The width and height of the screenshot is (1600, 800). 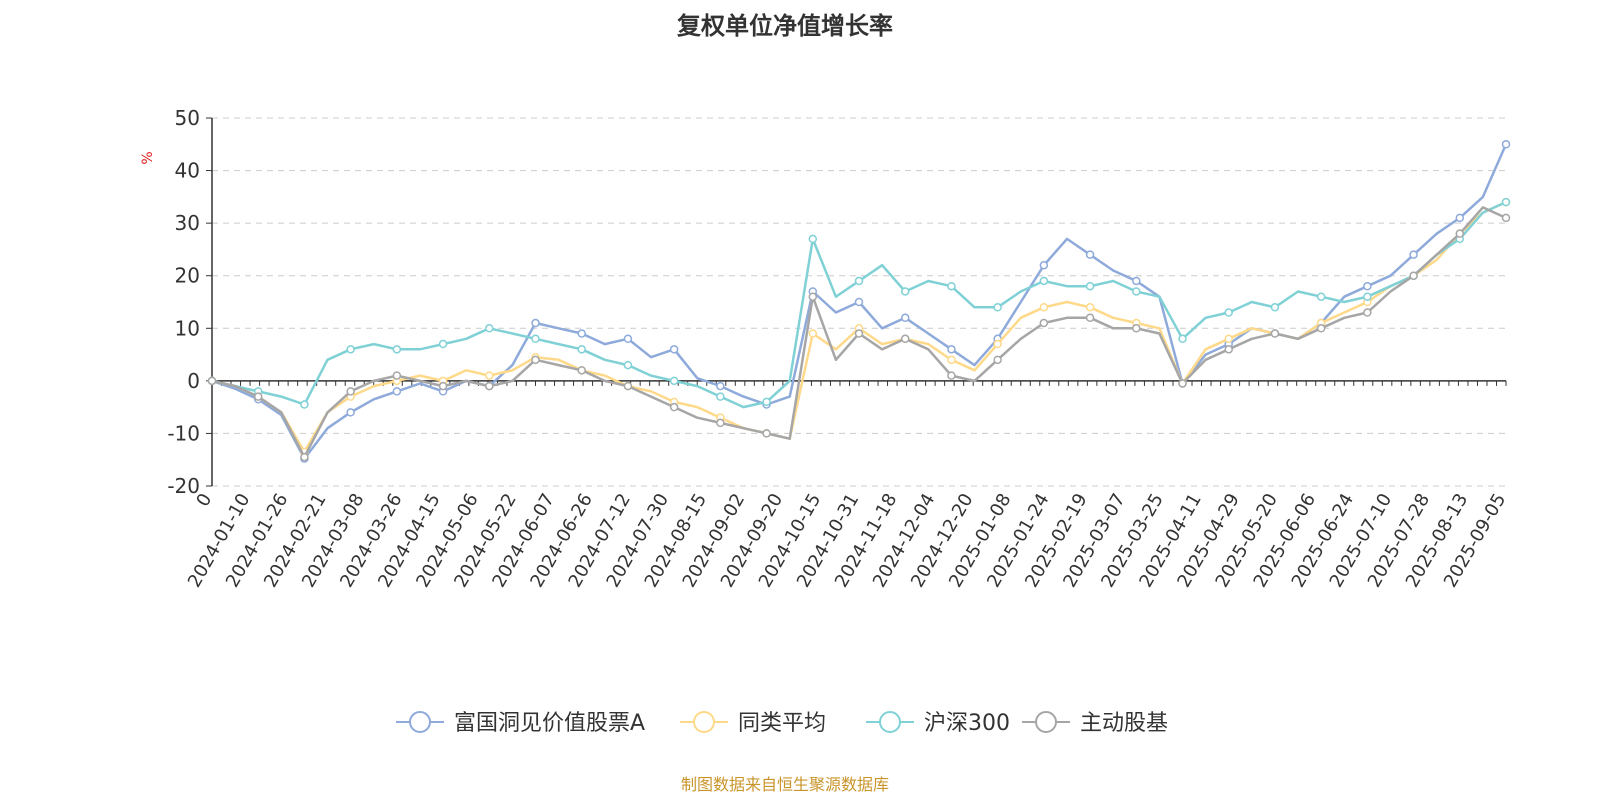 I want to click on legend-item-0: 富国洞见价值股票A, so click(x=520, y=723).